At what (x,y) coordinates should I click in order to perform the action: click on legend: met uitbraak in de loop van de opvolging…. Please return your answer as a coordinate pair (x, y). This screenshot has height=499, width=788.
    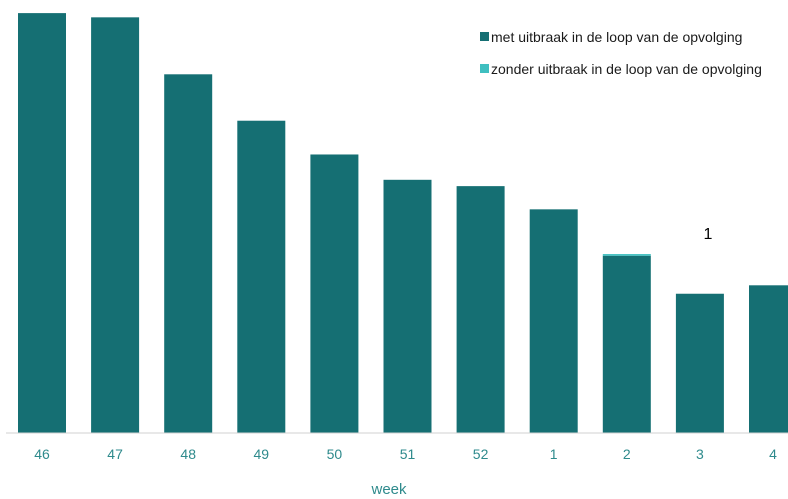
    Looking at the image, I should click on (621, 53).